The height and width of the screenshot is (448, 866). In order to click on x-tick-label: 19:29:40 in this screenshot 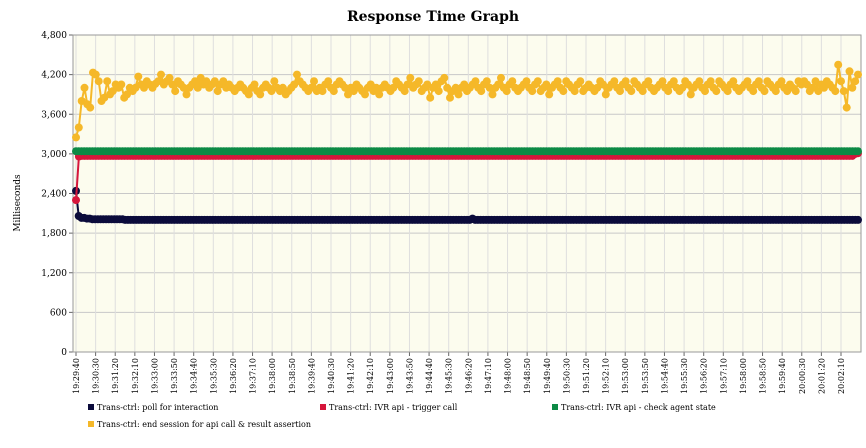, I will do `click(76, 376)`.